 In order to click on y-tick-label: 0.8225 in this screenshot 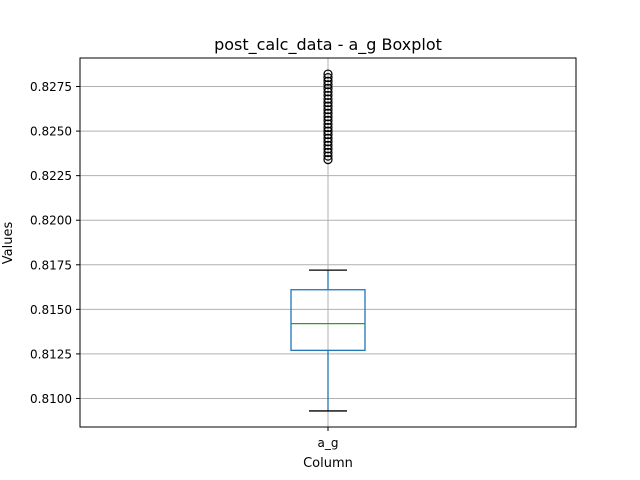, I will do `click(51, 176)`.